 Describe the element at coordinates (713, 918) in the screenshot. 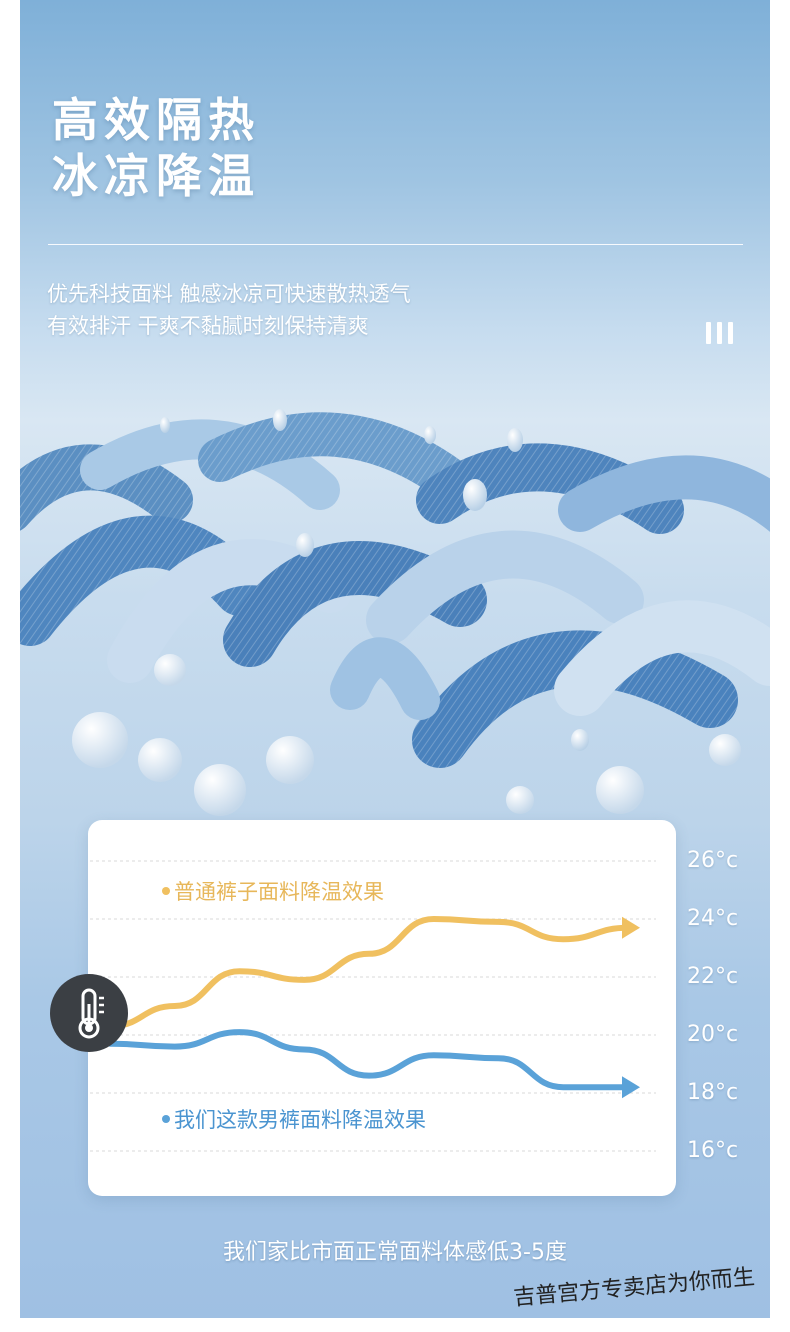

I see `y-tick-24: 24°c` at that location.